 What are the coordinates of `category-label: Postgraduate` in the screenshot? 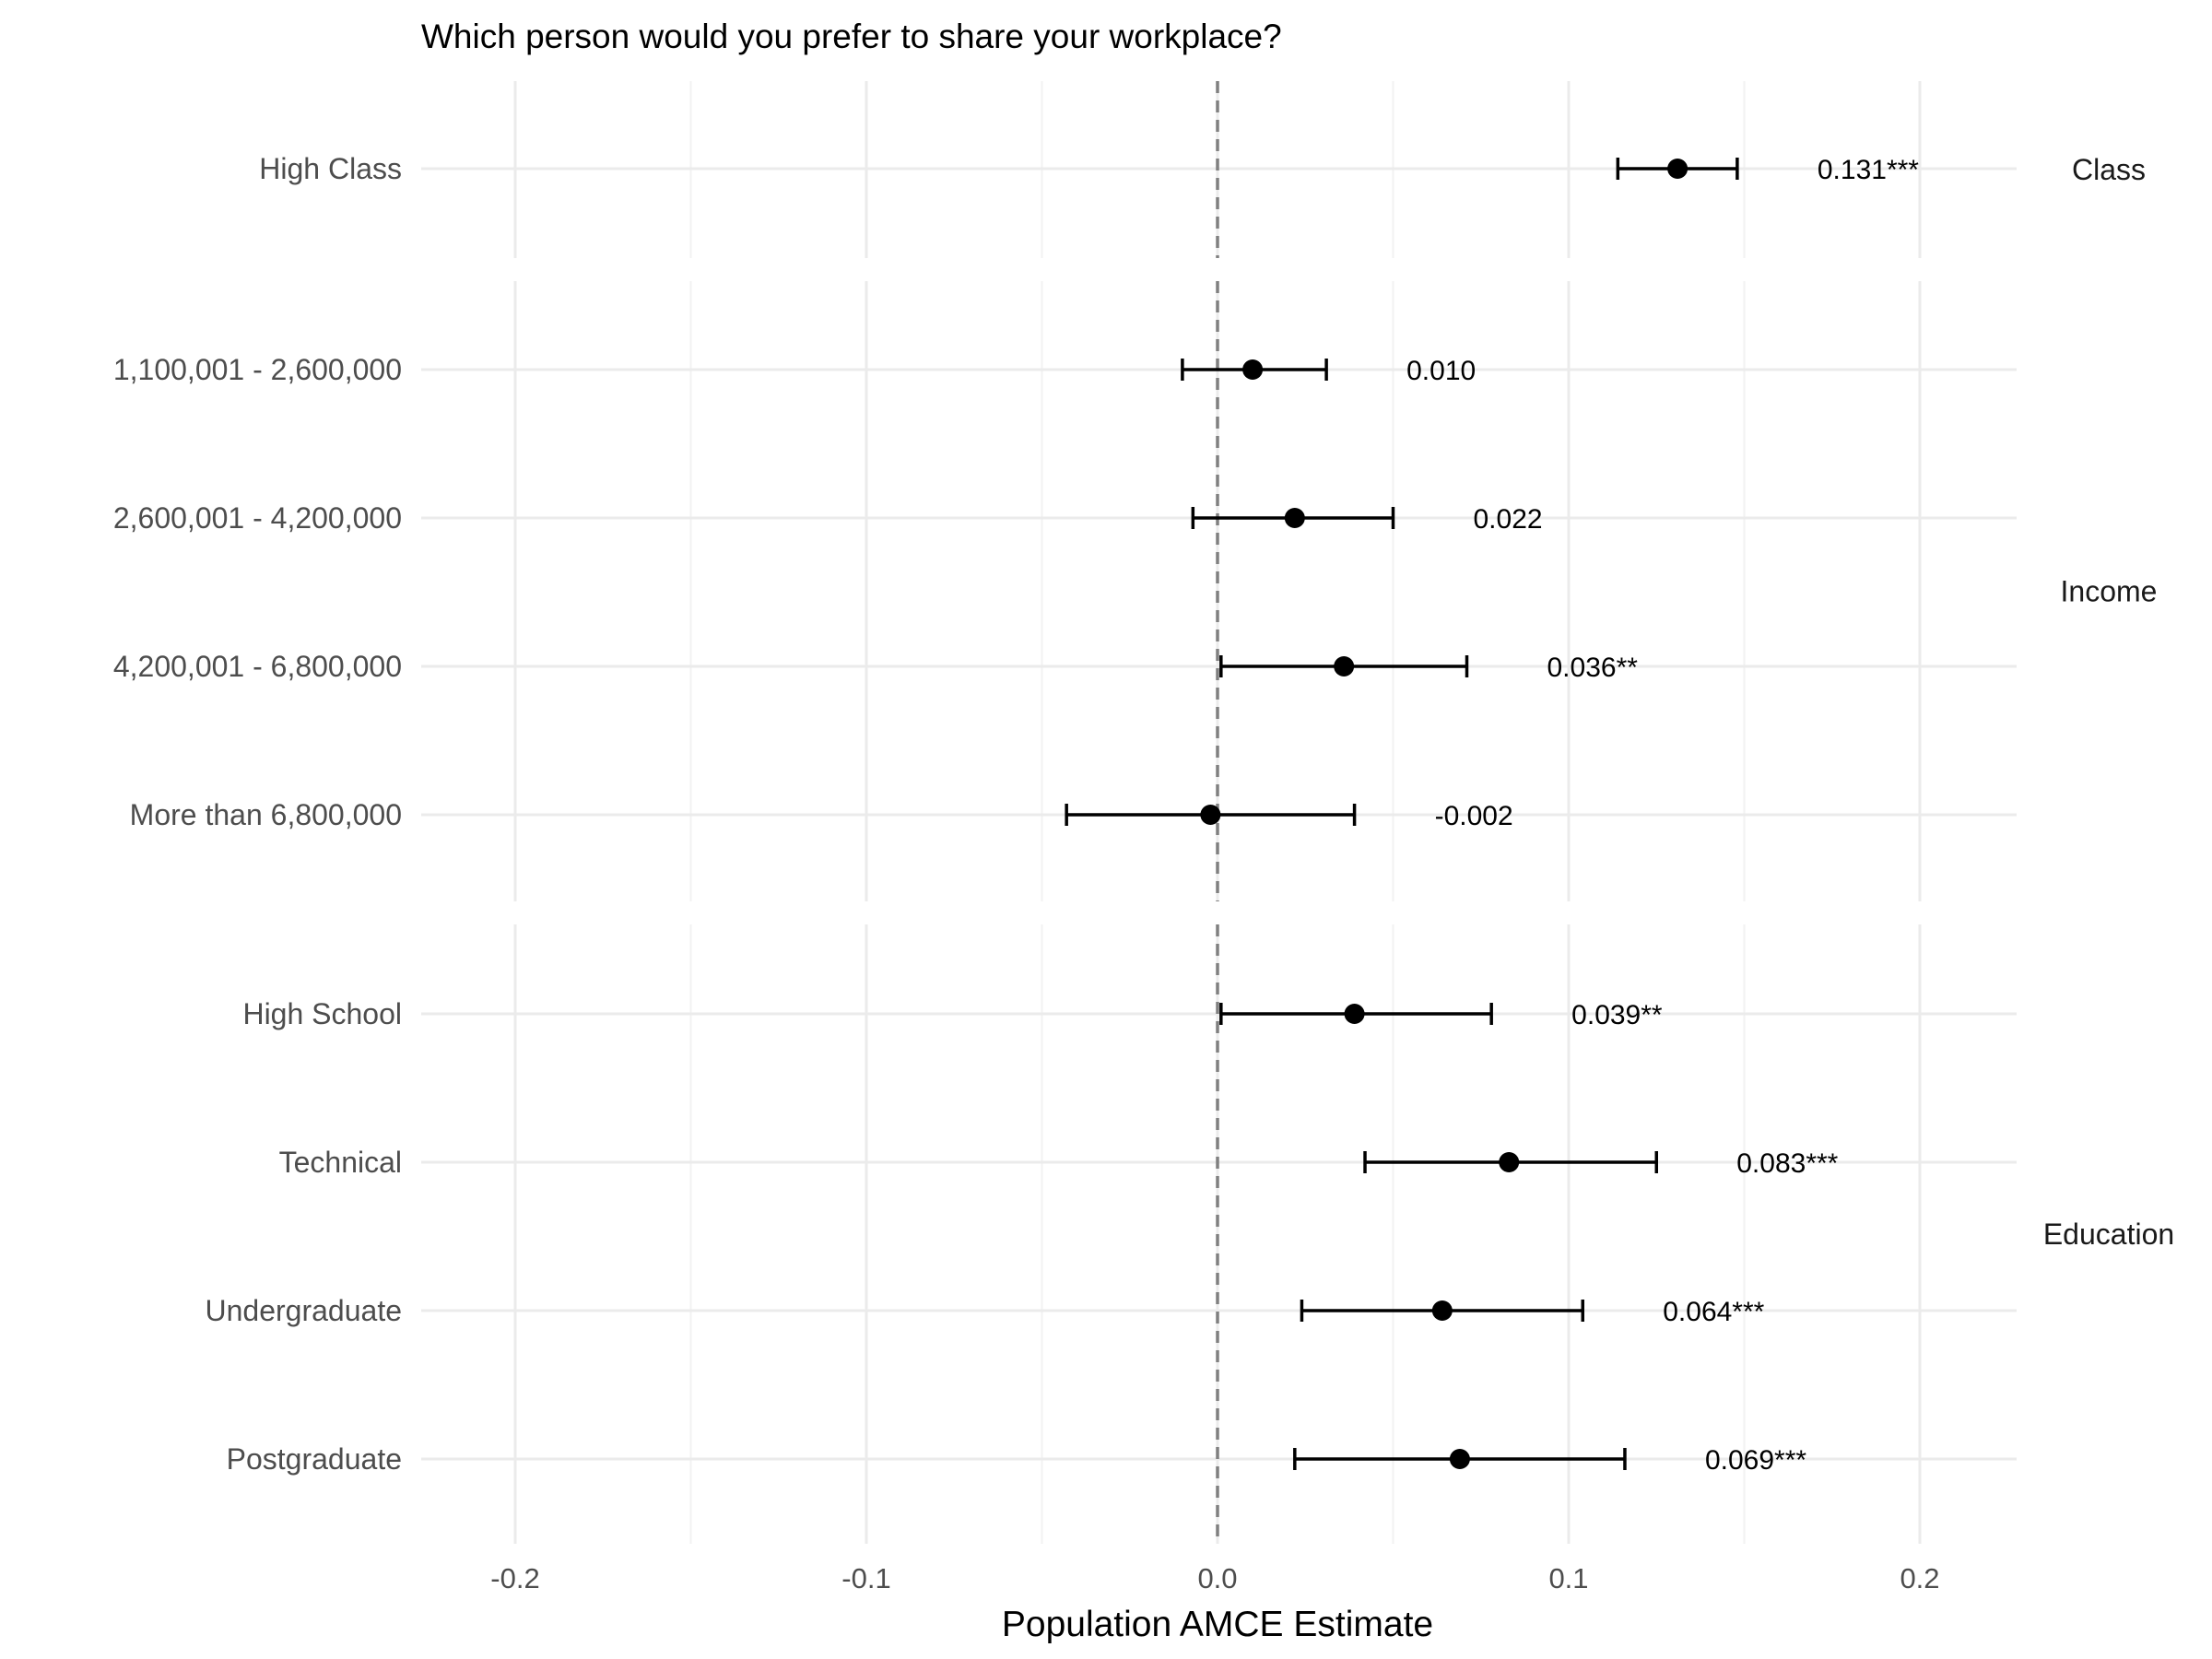 It's located at (314, 1459).